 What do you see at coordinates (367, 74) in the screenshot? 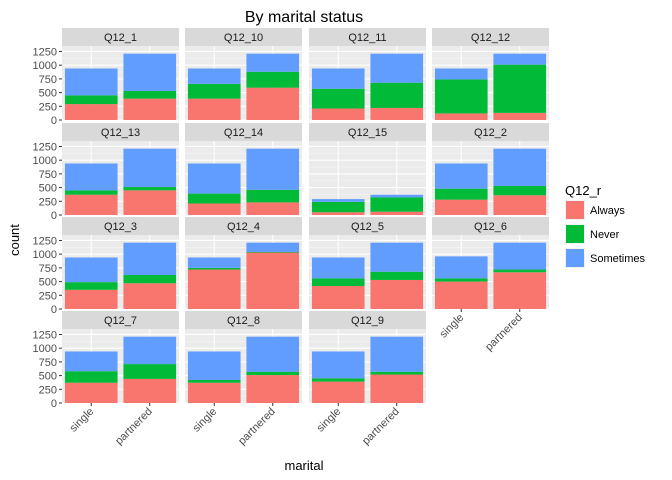
I see `facet-panel: Q12_11` at bounding box center [367, 74].